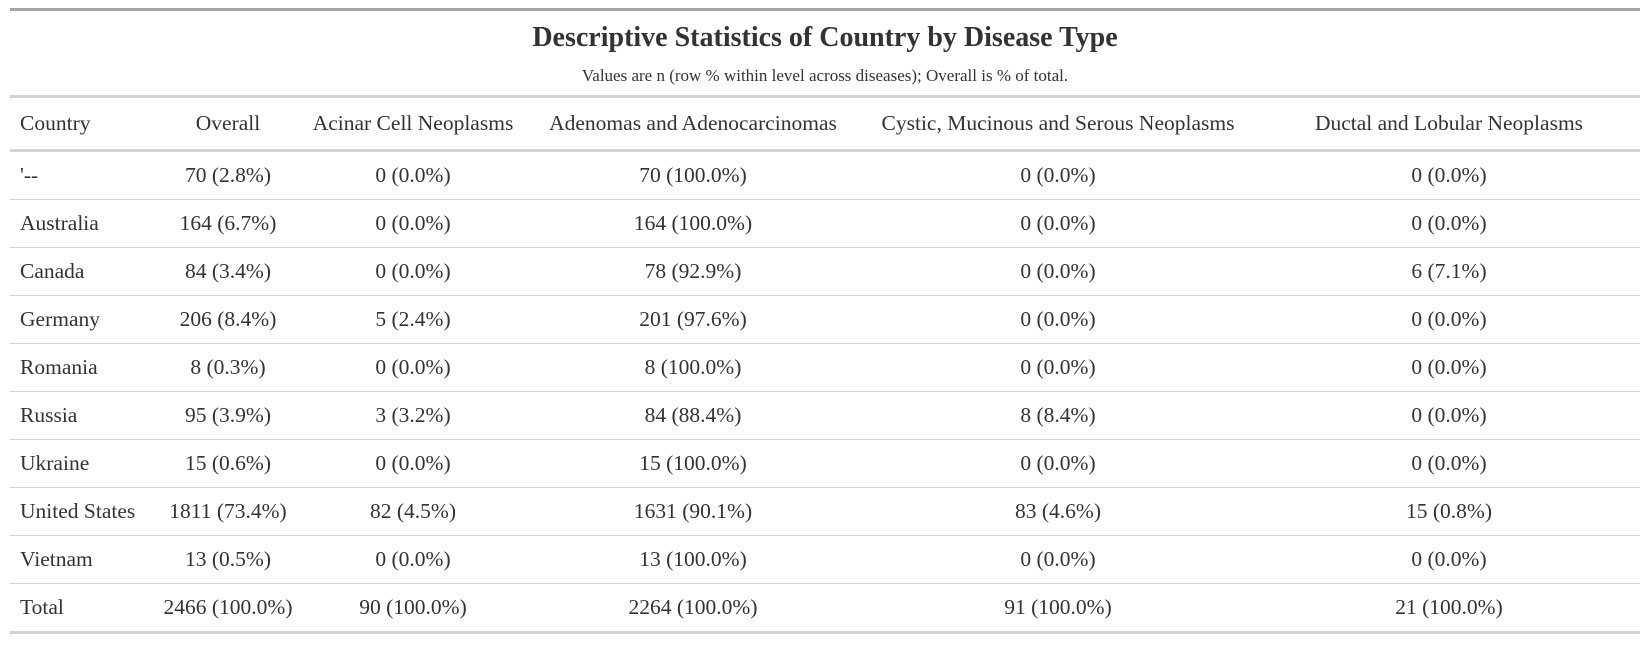 The width and height of the screenshot is (1650, 650). Describe the element at coordinates (59, 367) in the screenshot. I see `country-cell: Romania` at that location.